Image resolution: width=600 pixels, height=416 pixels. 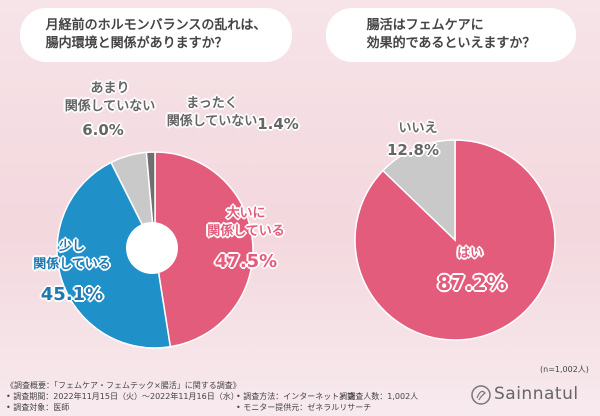 I want to click on survey-item: • 調査期間：2022年11月15日（火）〜2022年11月16日（水）, so click(x=122, y=396).